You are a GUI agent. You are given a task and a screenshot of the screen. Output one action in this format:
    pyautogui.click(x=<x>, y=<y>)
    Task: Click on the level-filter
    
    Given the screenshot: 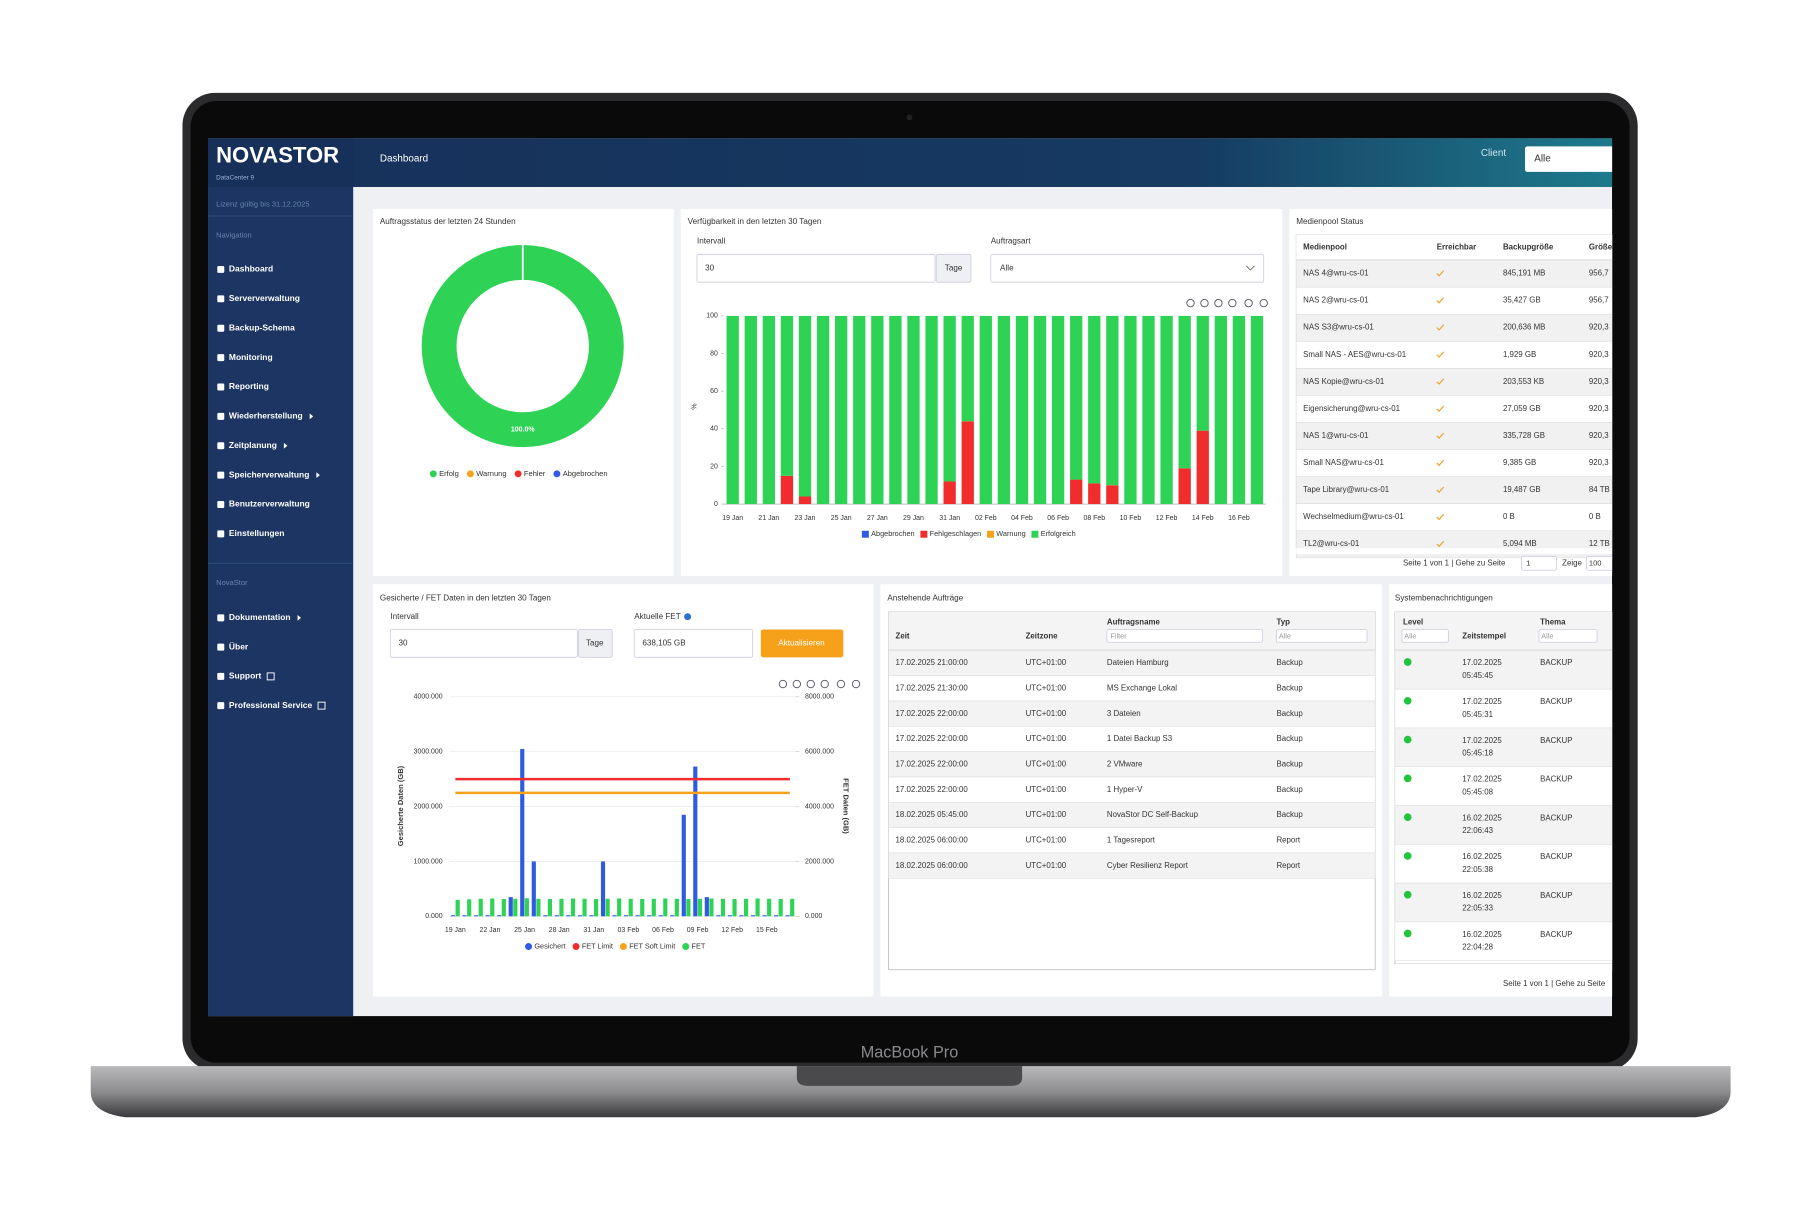 What is the action you would take?
    pyautogui.click(x=1425, y=636)
    